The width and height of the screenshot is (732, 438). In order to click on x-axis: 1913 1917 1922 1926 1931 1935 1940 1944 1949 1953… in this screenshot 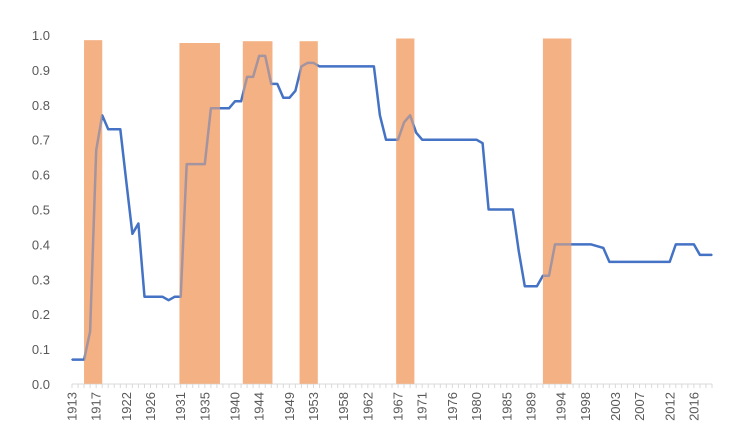, I will do `click(389, 402)`.